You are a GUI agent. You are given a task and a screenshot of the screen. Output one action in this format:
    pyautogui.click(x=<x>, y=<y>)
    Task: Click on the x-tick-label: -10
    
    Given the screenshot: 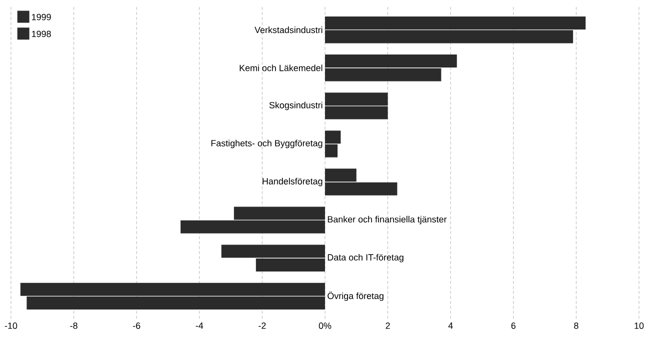 What is the action you would take?
    pyautogui.click(x=11, y=325)
    